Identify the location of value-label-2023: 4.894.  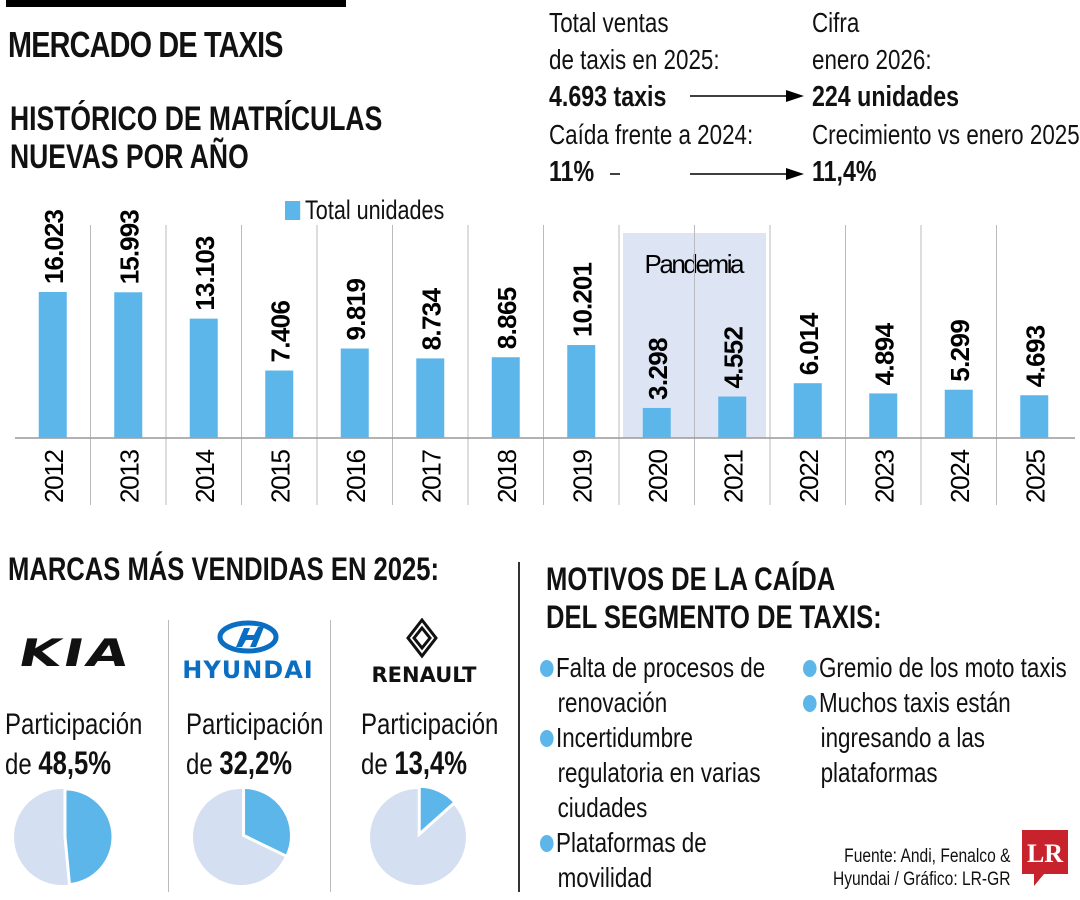
(884, 353).